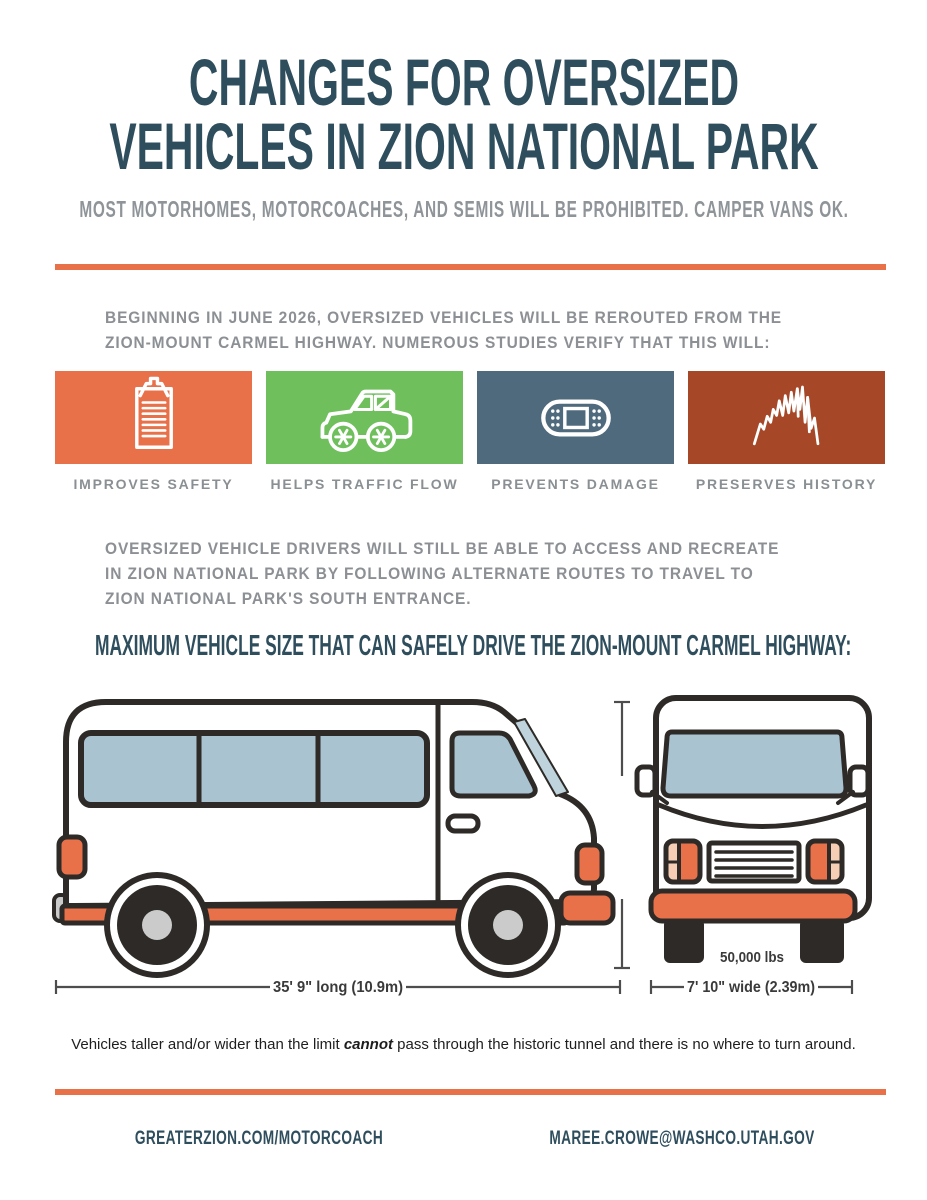 The width and height of the screenshot is (927, 1200). Describe the element at coordinates (575, 484) in the screenshot. I see `benefit-label-damage: PREVENTS DAMAGE` at that location.